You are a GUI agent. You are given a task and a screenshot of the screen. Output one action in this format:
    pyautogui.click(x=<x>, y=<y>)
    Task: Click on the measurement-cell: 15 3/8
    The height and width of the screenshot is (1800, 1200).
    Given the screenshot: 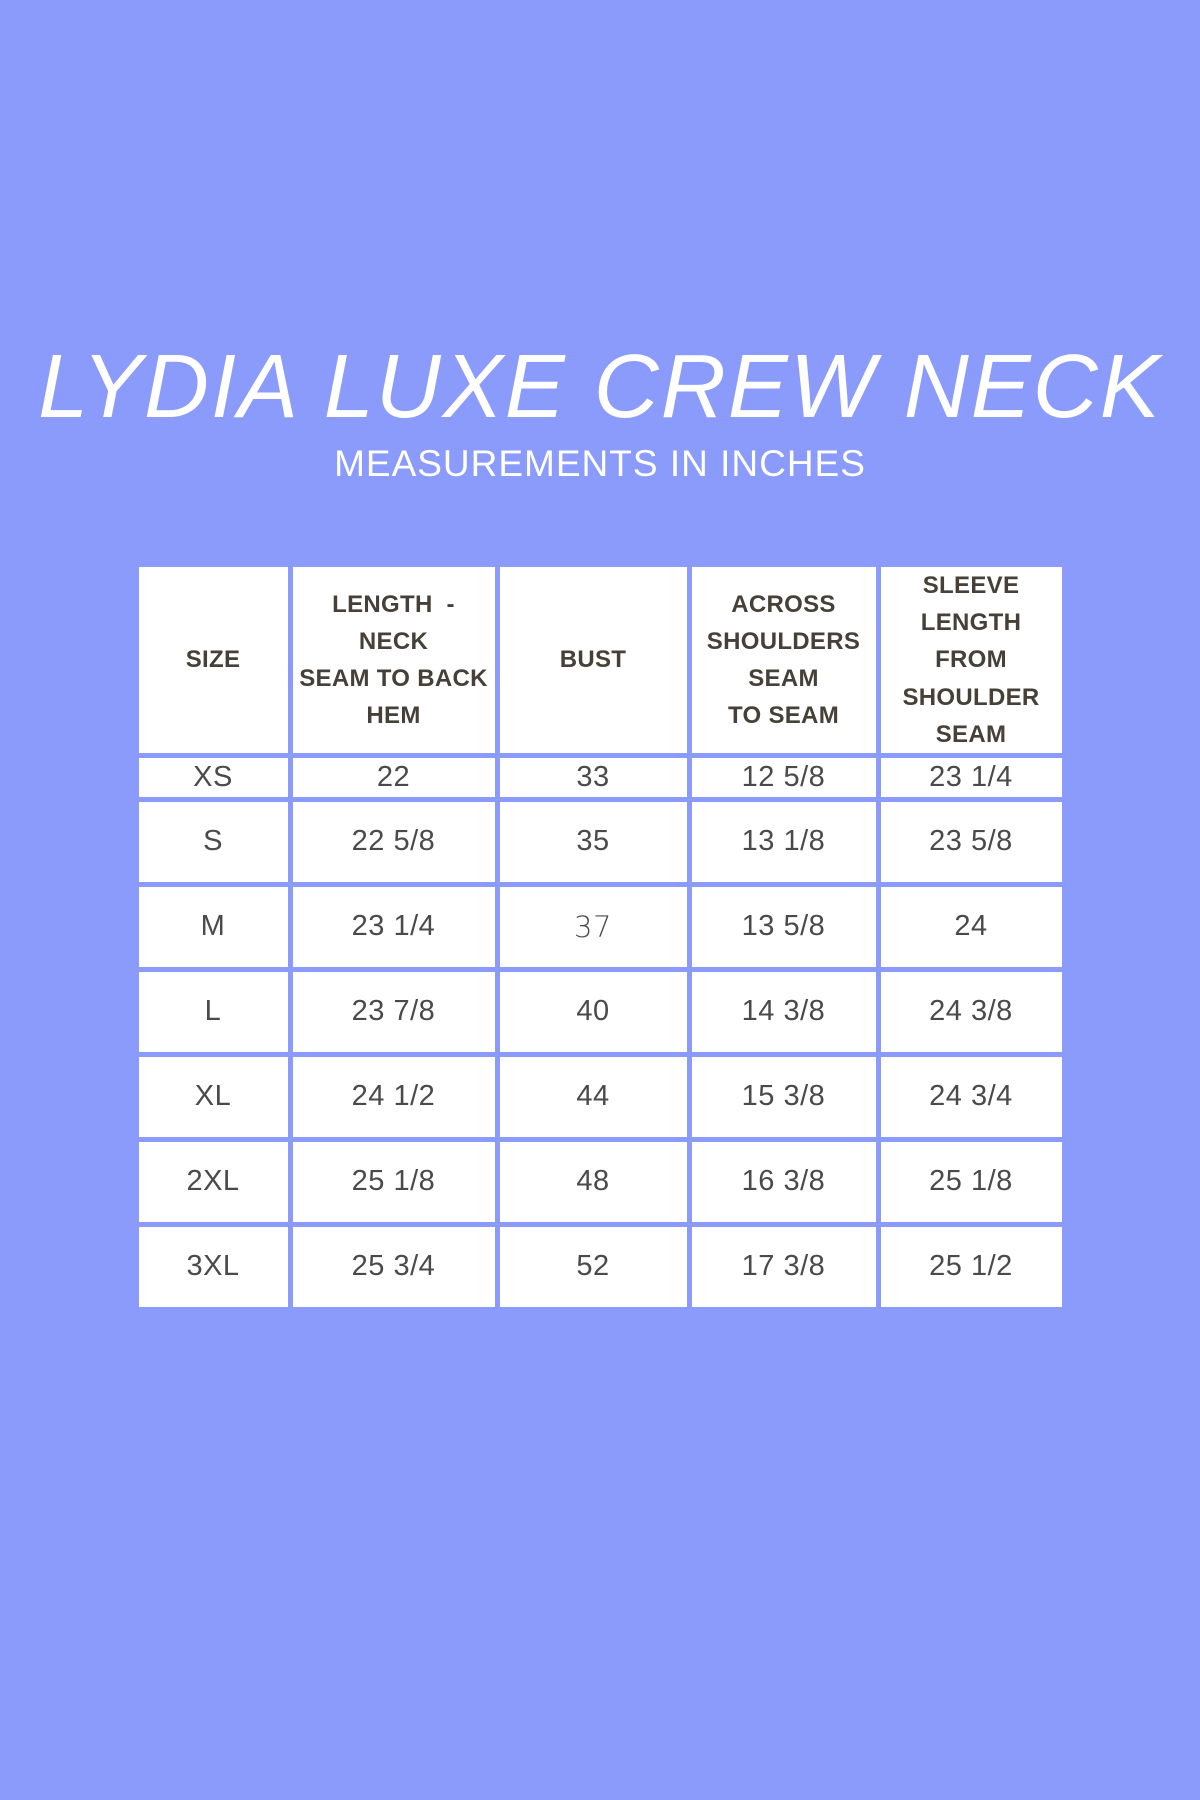 What is the action you would take?
    pyautogui.click(x=783, y=1096)
    